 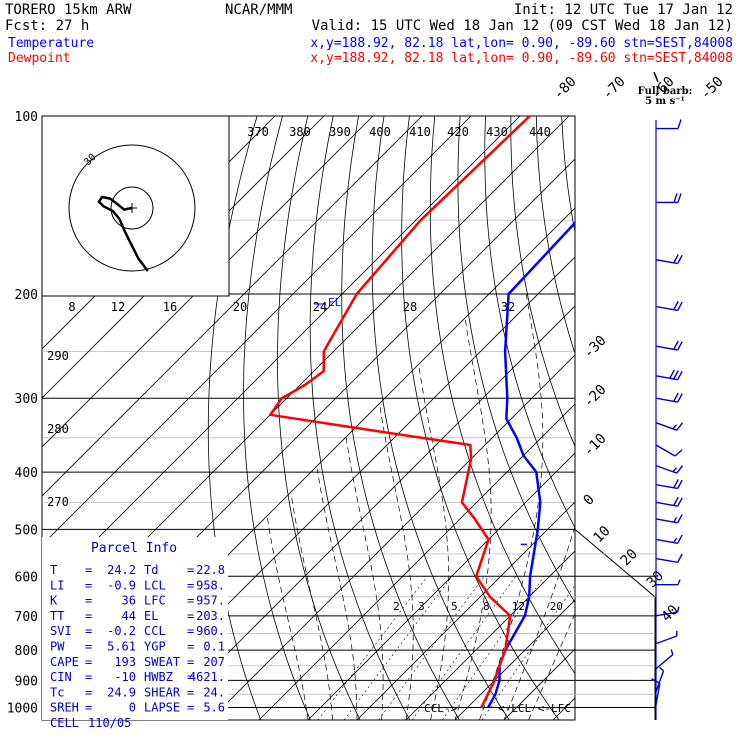 What do you see at coordinates (155, 601) in the screenshot?
I see `parcel-key: LFC` at bounding box center [155, 601].